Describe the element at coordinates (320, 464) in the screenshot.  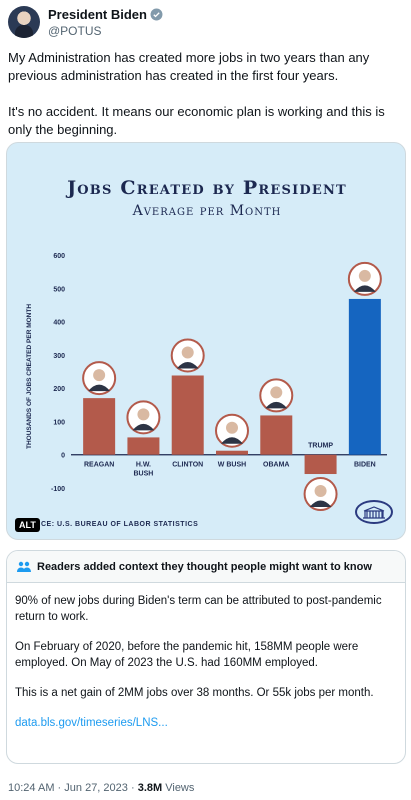
I see `bar-trump` at that location.